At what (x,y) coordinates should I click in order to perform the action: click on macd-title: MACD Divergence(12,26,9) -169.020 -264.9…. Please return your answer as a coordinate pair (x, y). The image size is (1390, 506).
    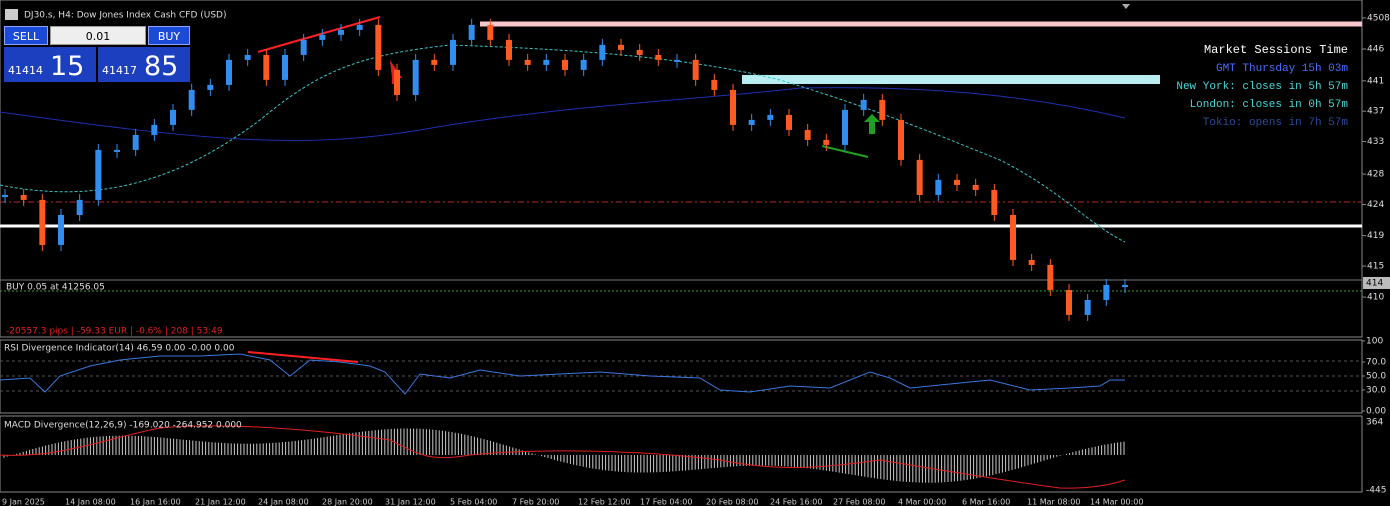
    Looking at the image, I should click on (123, 426).